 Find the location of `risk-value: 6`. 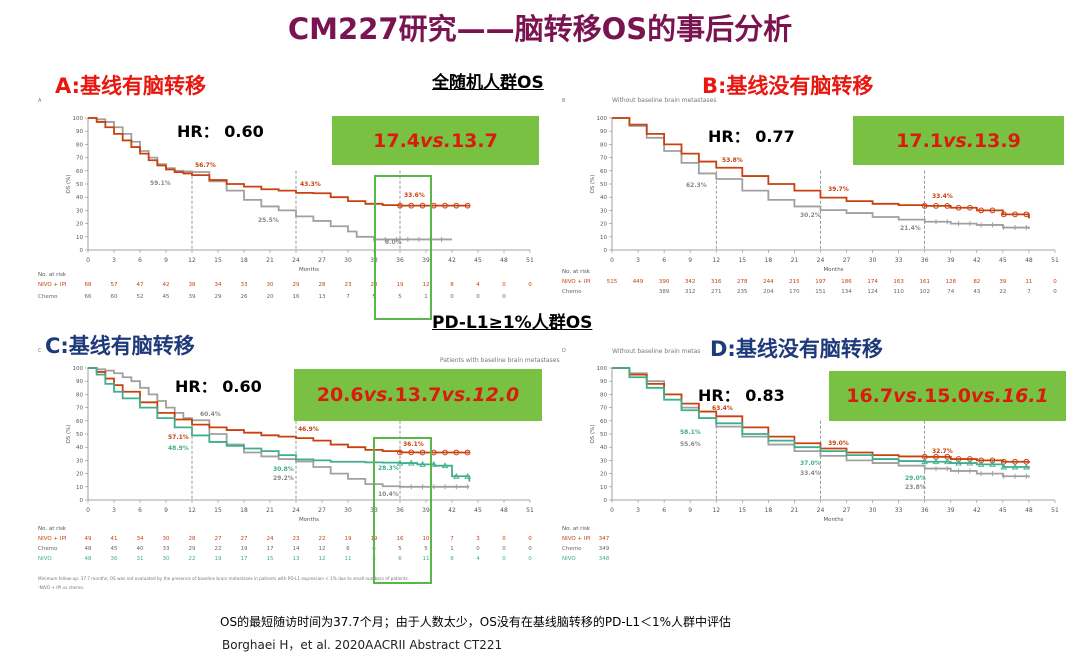

risk-value: 6 is located at coordinates (348, 549).